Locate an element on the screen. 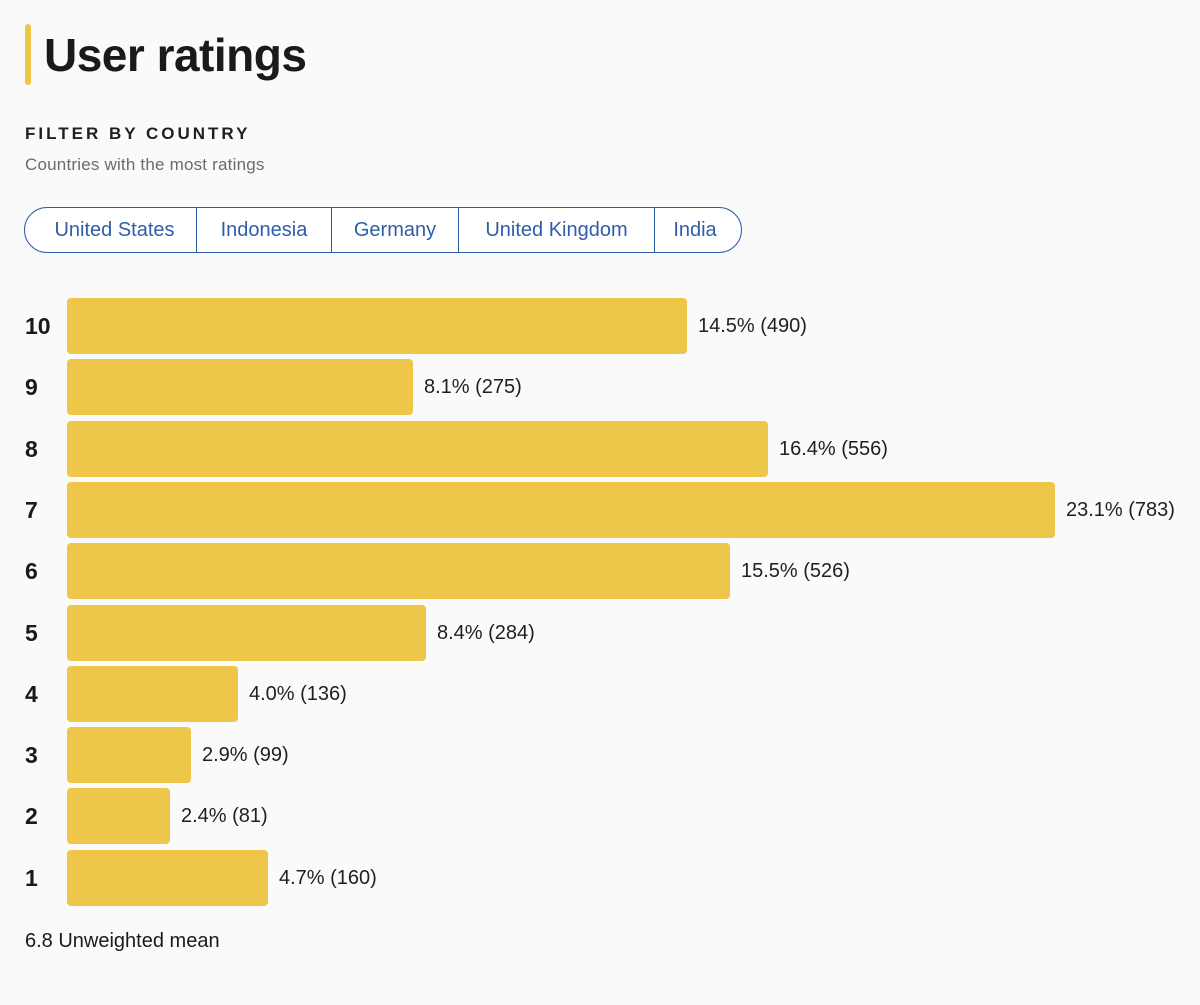  rating-label-7: 7 is located at coordinates (31, 510).